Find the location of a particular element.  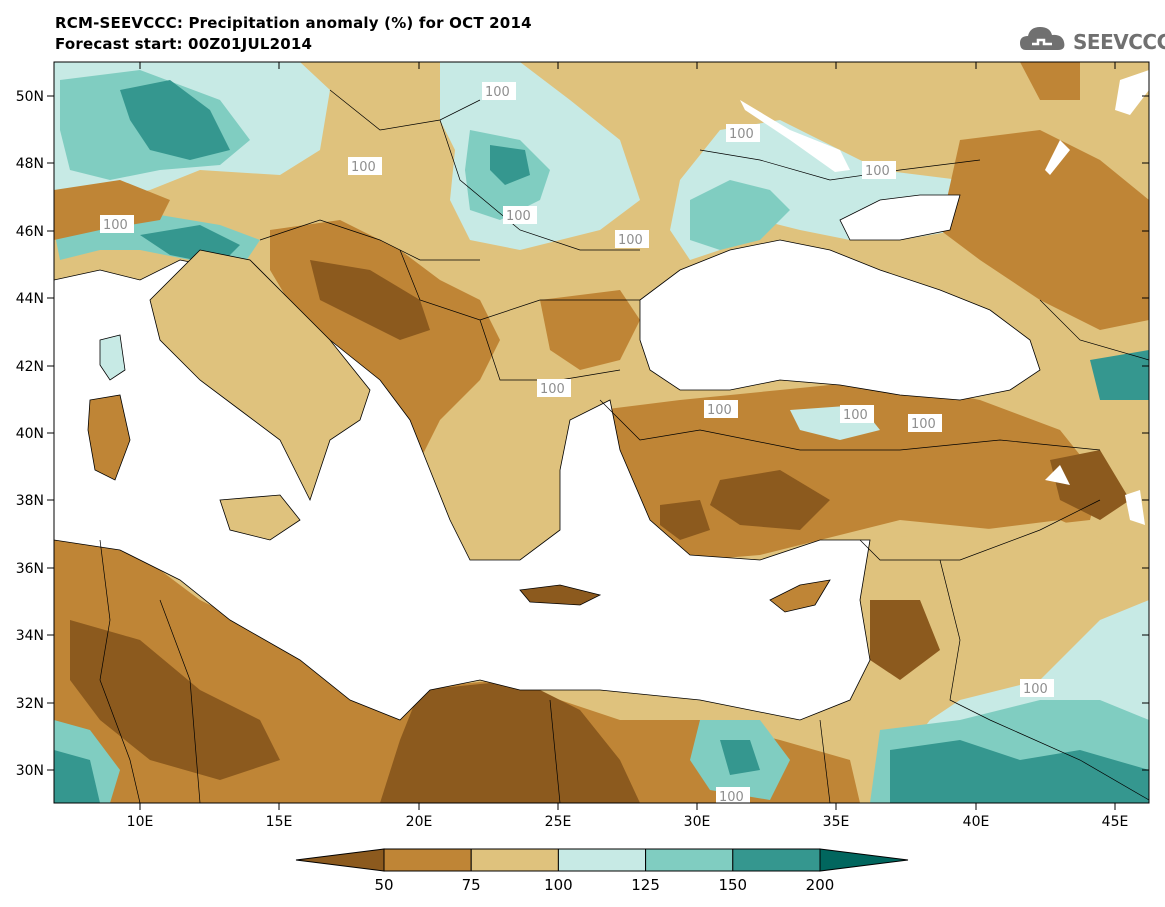

lat-label: 50N is located at coordinates (30, 97).